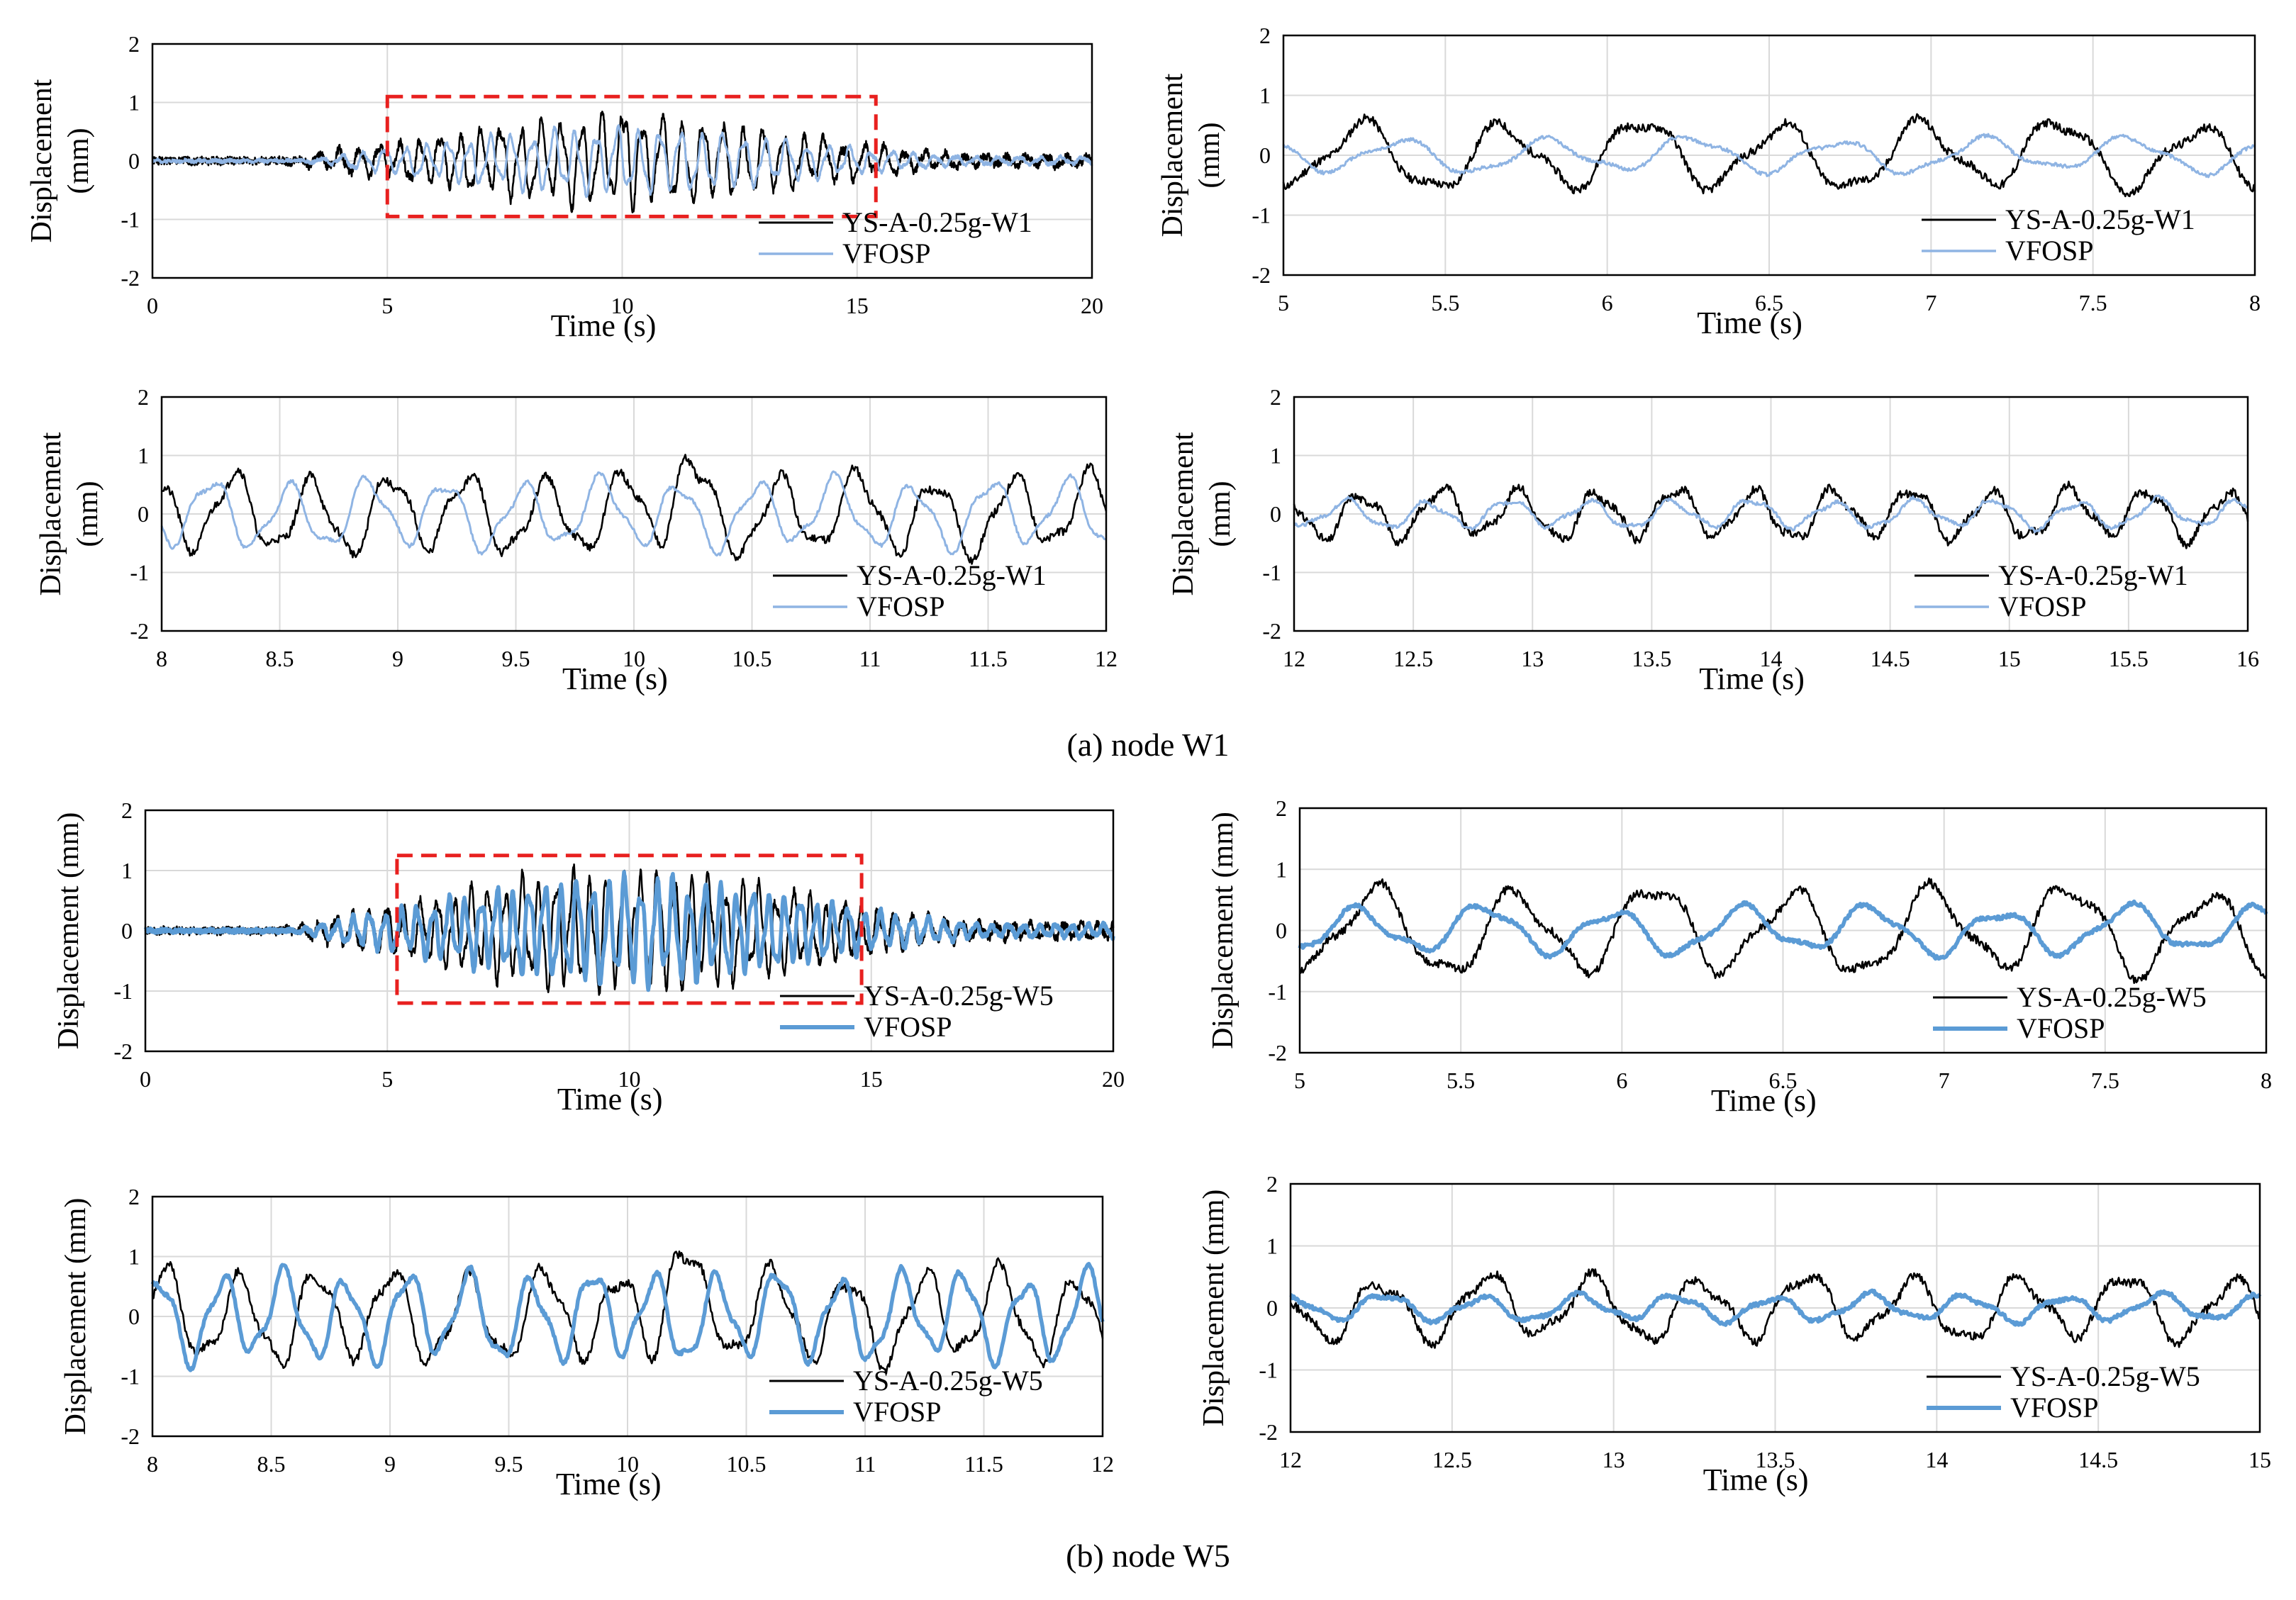  Describe the element at coordinates (1148, 745) in the screenshot. I see `caption-node-w1: (a) node W1` at that location.